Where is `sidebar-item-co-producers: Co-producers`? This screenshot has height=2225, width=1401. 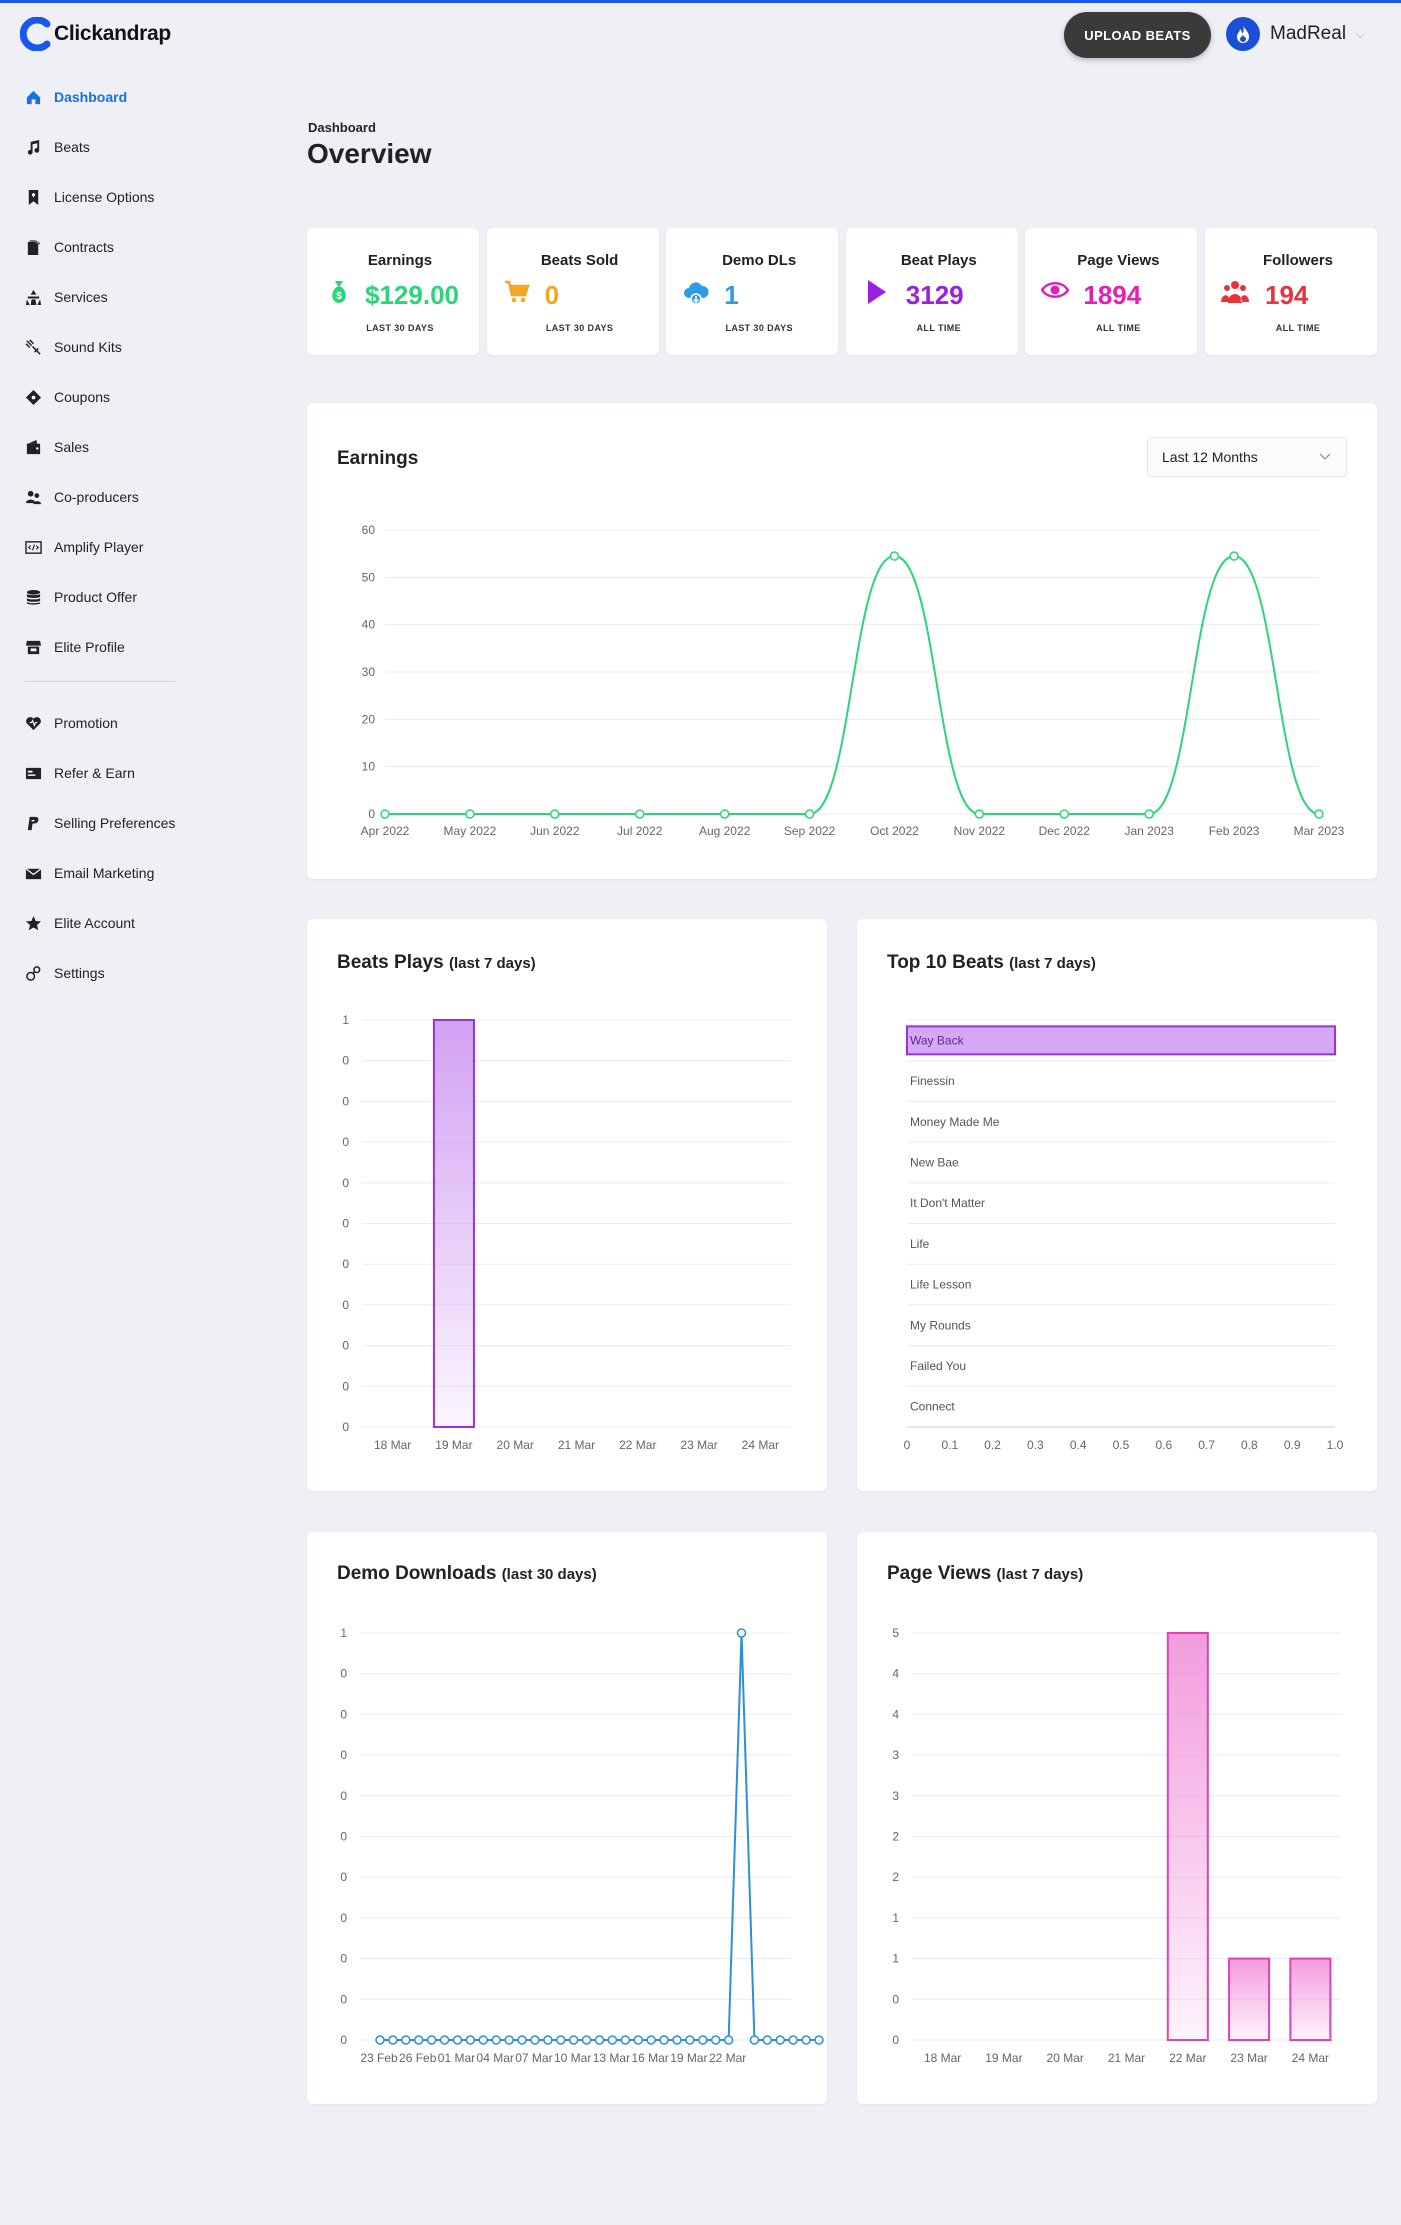
sidebar-item-co-producers: Co-producers is located at coordinates (100, 497).